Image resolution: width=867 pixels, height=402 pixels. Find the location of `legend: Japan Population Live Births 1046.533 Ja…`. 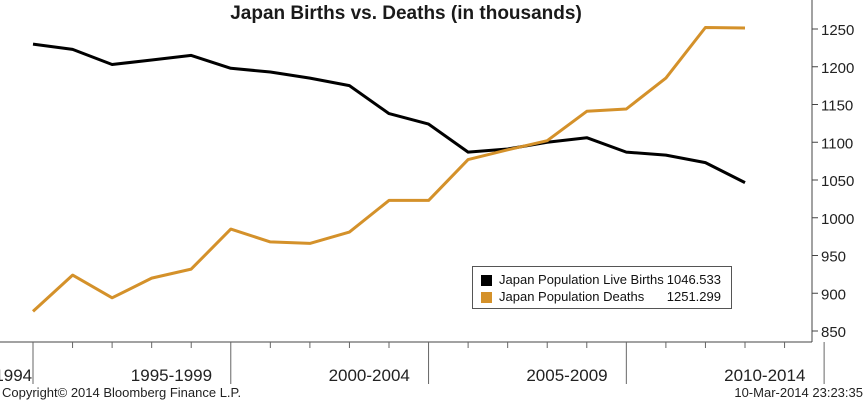

legend: Japan Population Live Births 1046.533 Ja… is located at coordinates (602, 287).